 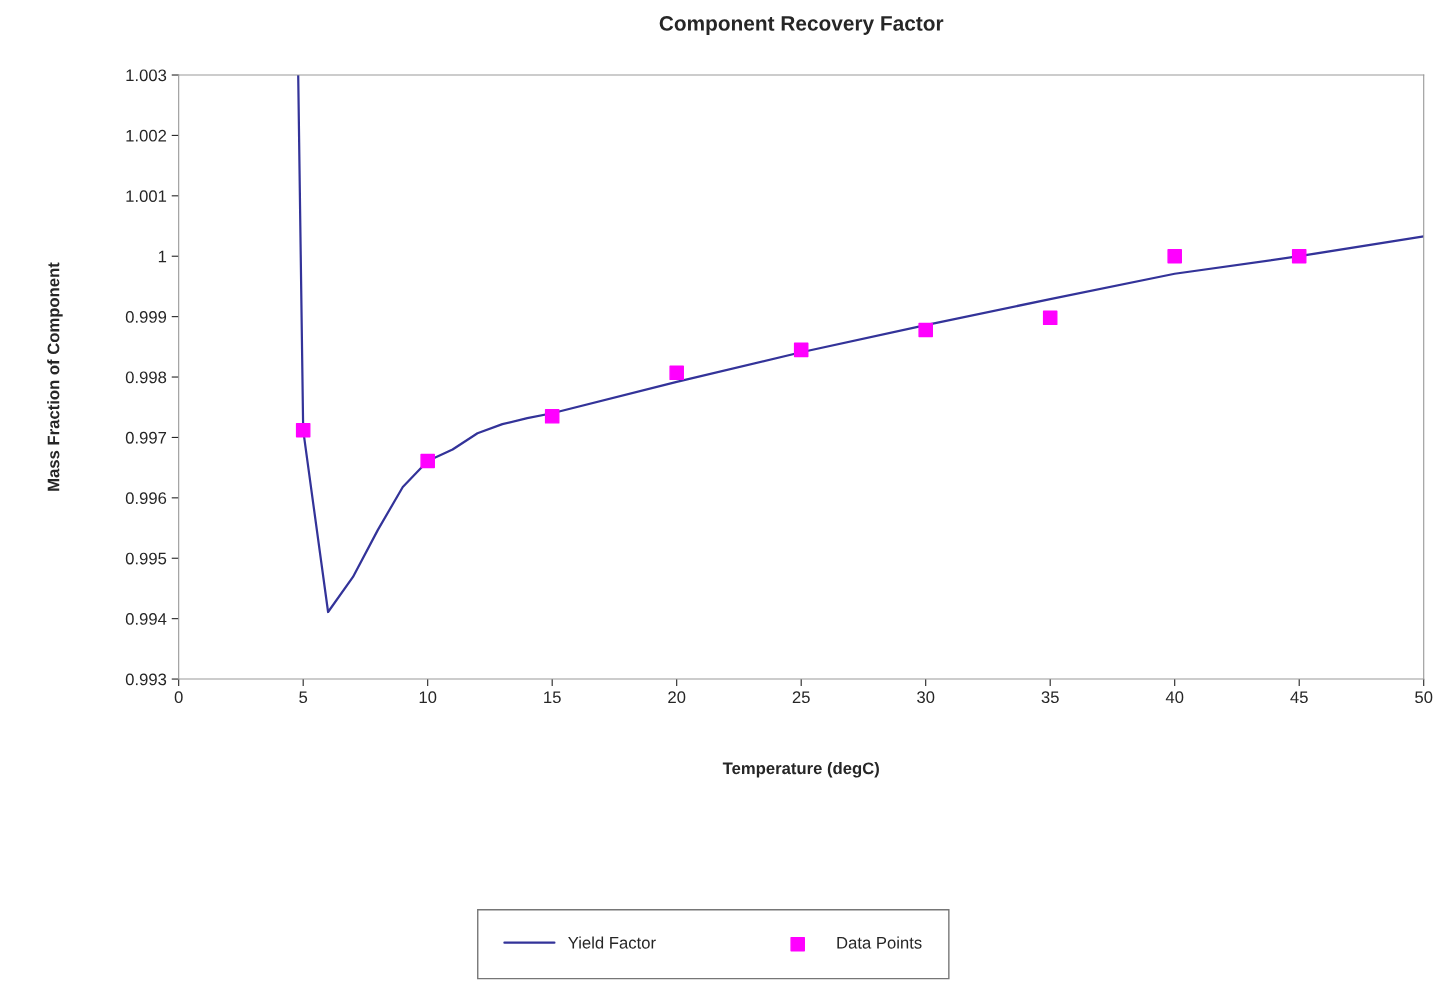 What do you see at coordinates (146, 679) in the screenshot?
I see `y-tick-label: 0.993` at bounding box center [146, 679].